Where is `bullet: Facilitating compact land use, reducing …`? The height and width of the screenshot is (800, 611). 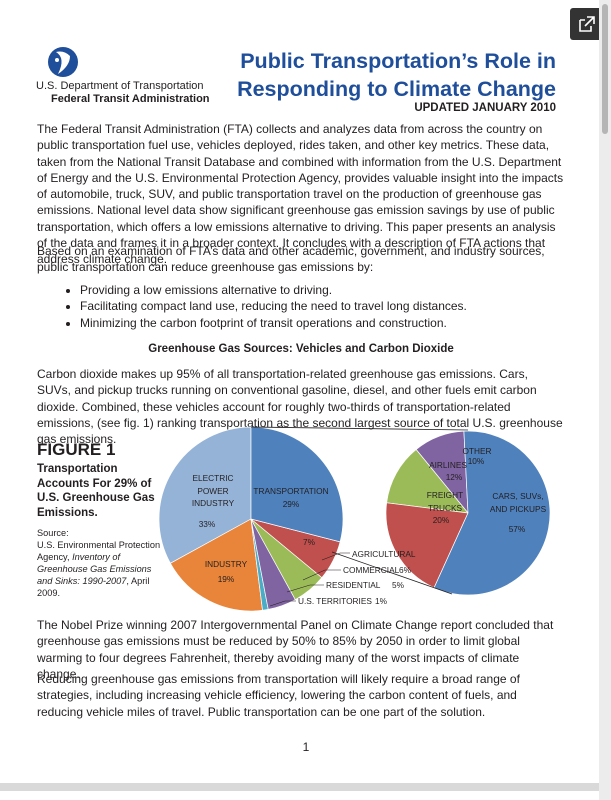
bullet: Facilitating compact land use, reducing … is located at coordinates (320, 306).